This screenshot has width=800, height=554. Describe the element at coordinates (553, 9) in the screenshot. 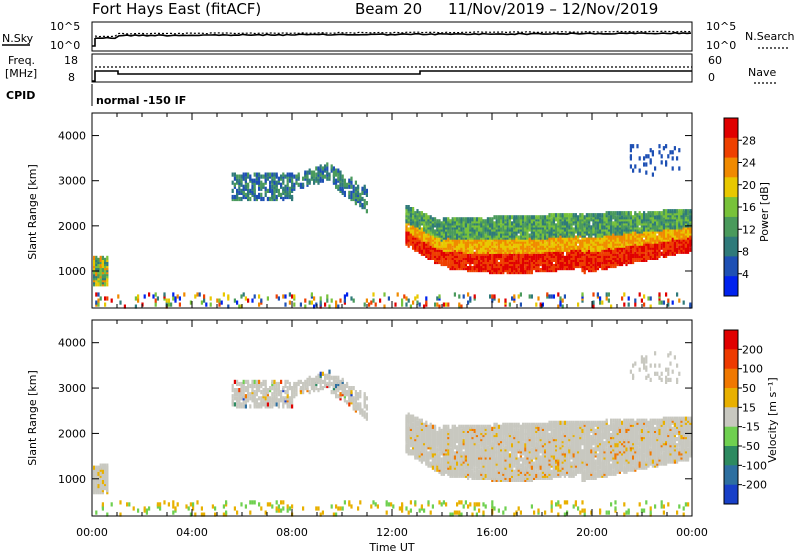

I see `date-range: 11/Nov/2019 – 12/Nov/2019` at that location.